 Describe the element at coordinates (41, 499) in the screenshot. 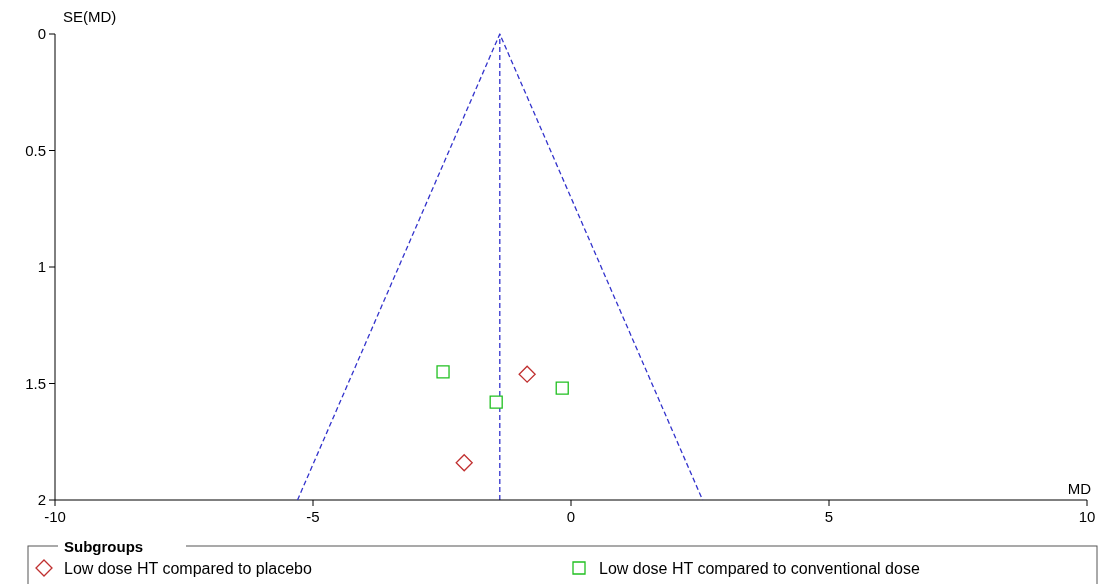

I see `y-tick-label: 2` at that location.